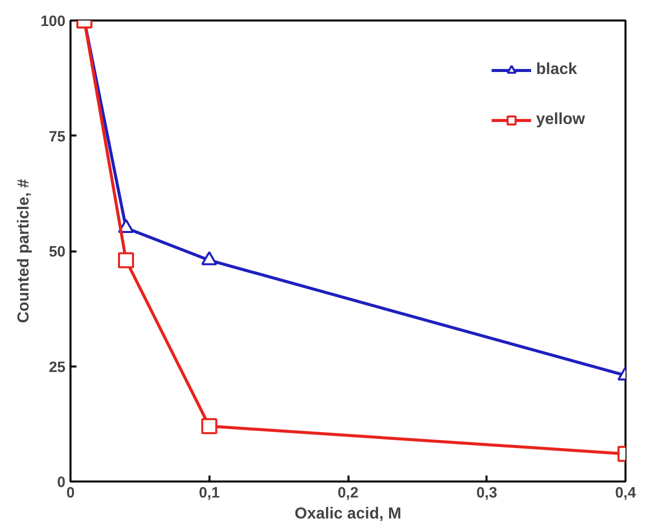 This screenshot has height=530, width=661. I want to click on y-axis-title: Counted particle, #, so click(23, 251).